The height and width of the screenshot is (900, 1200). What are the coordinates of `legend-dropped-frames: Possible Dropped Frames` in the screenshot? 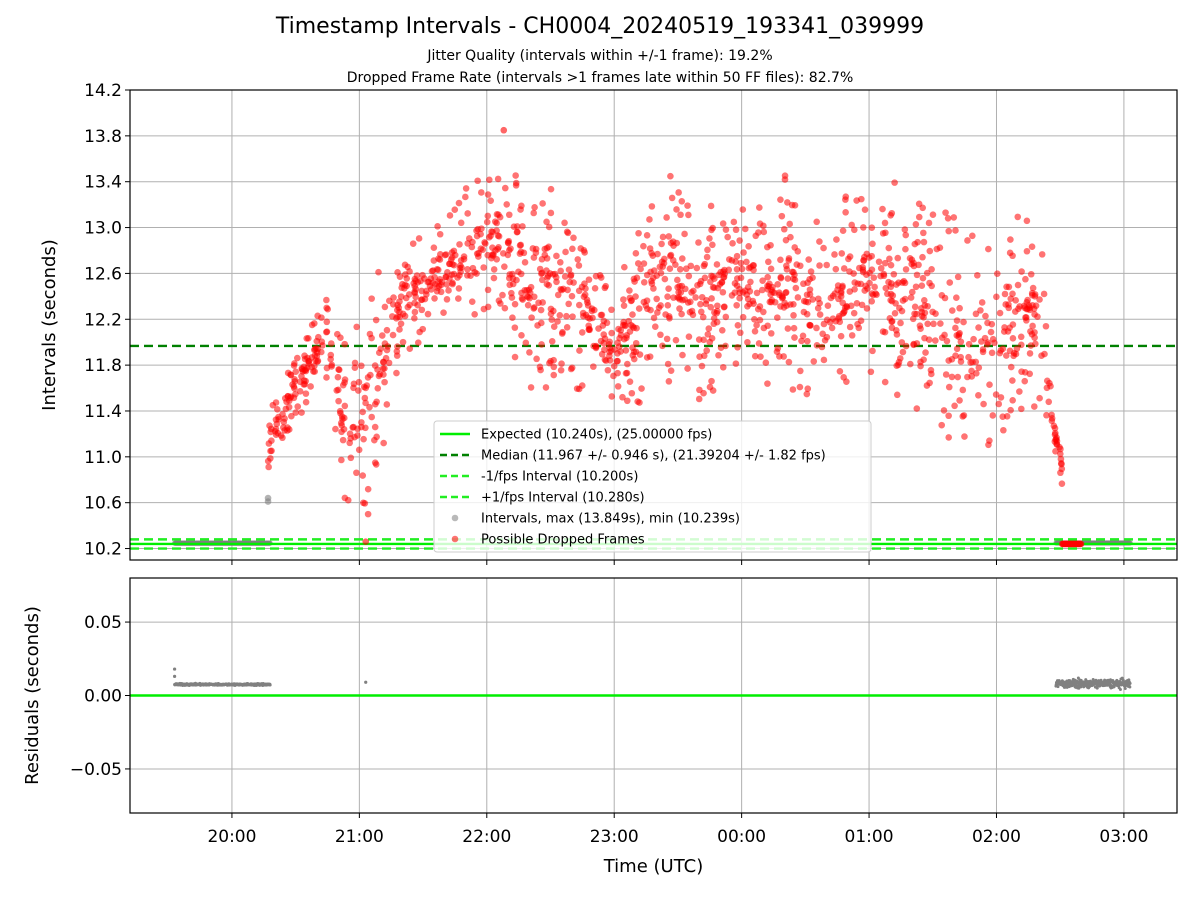 It's located at (548, 540).